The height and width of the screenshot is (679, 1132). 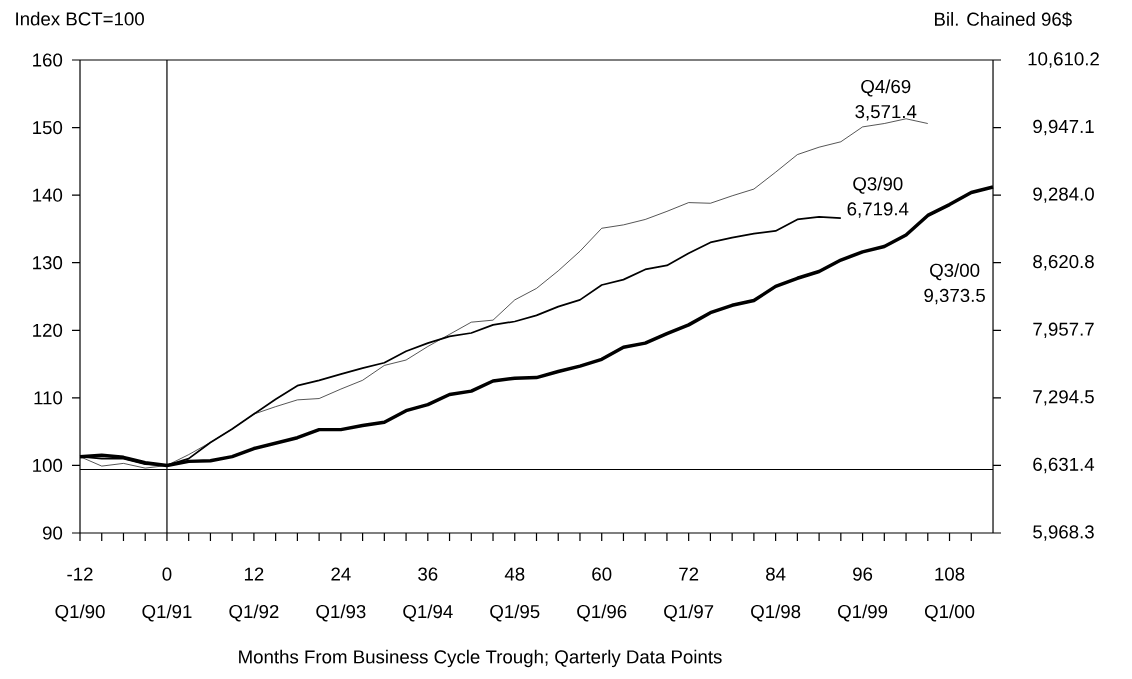 What do you see at coordinates (428, 613) in the screenshot?
I see `text: Q1/94` at bounding box center [428, 613].